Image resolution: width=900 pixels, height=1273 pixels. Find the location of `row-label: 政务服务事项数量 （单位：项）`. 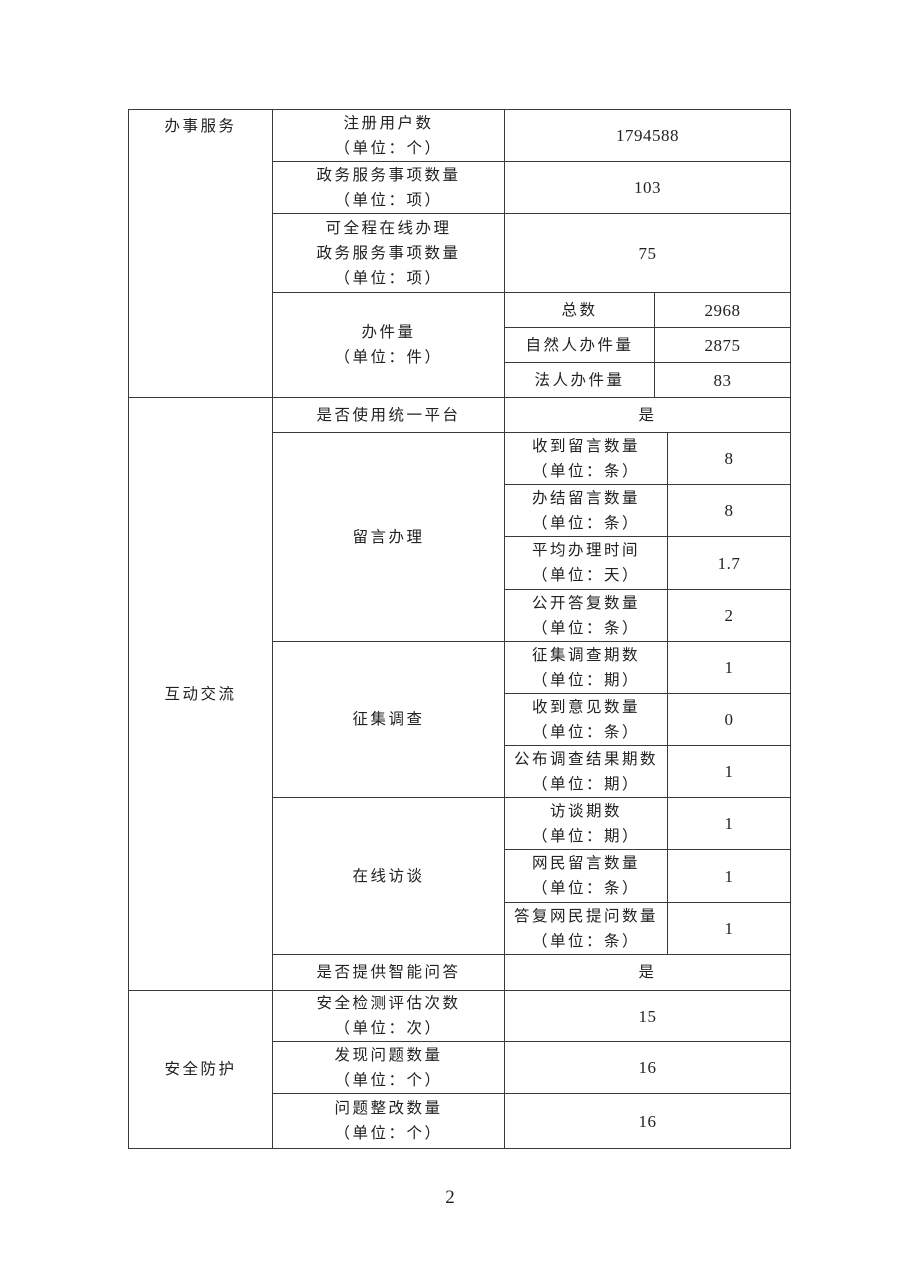

row-label: 政务服务事项数量 （单位：项） is located at coordinates (388, 187).